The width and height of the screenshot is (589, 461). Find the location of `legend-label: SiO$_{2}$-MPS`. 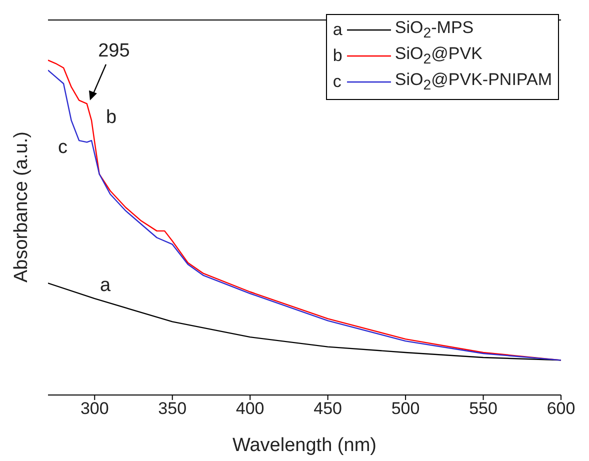

legend-label: SiO$_{2}$-MPS is located at coordinates (434, 30).